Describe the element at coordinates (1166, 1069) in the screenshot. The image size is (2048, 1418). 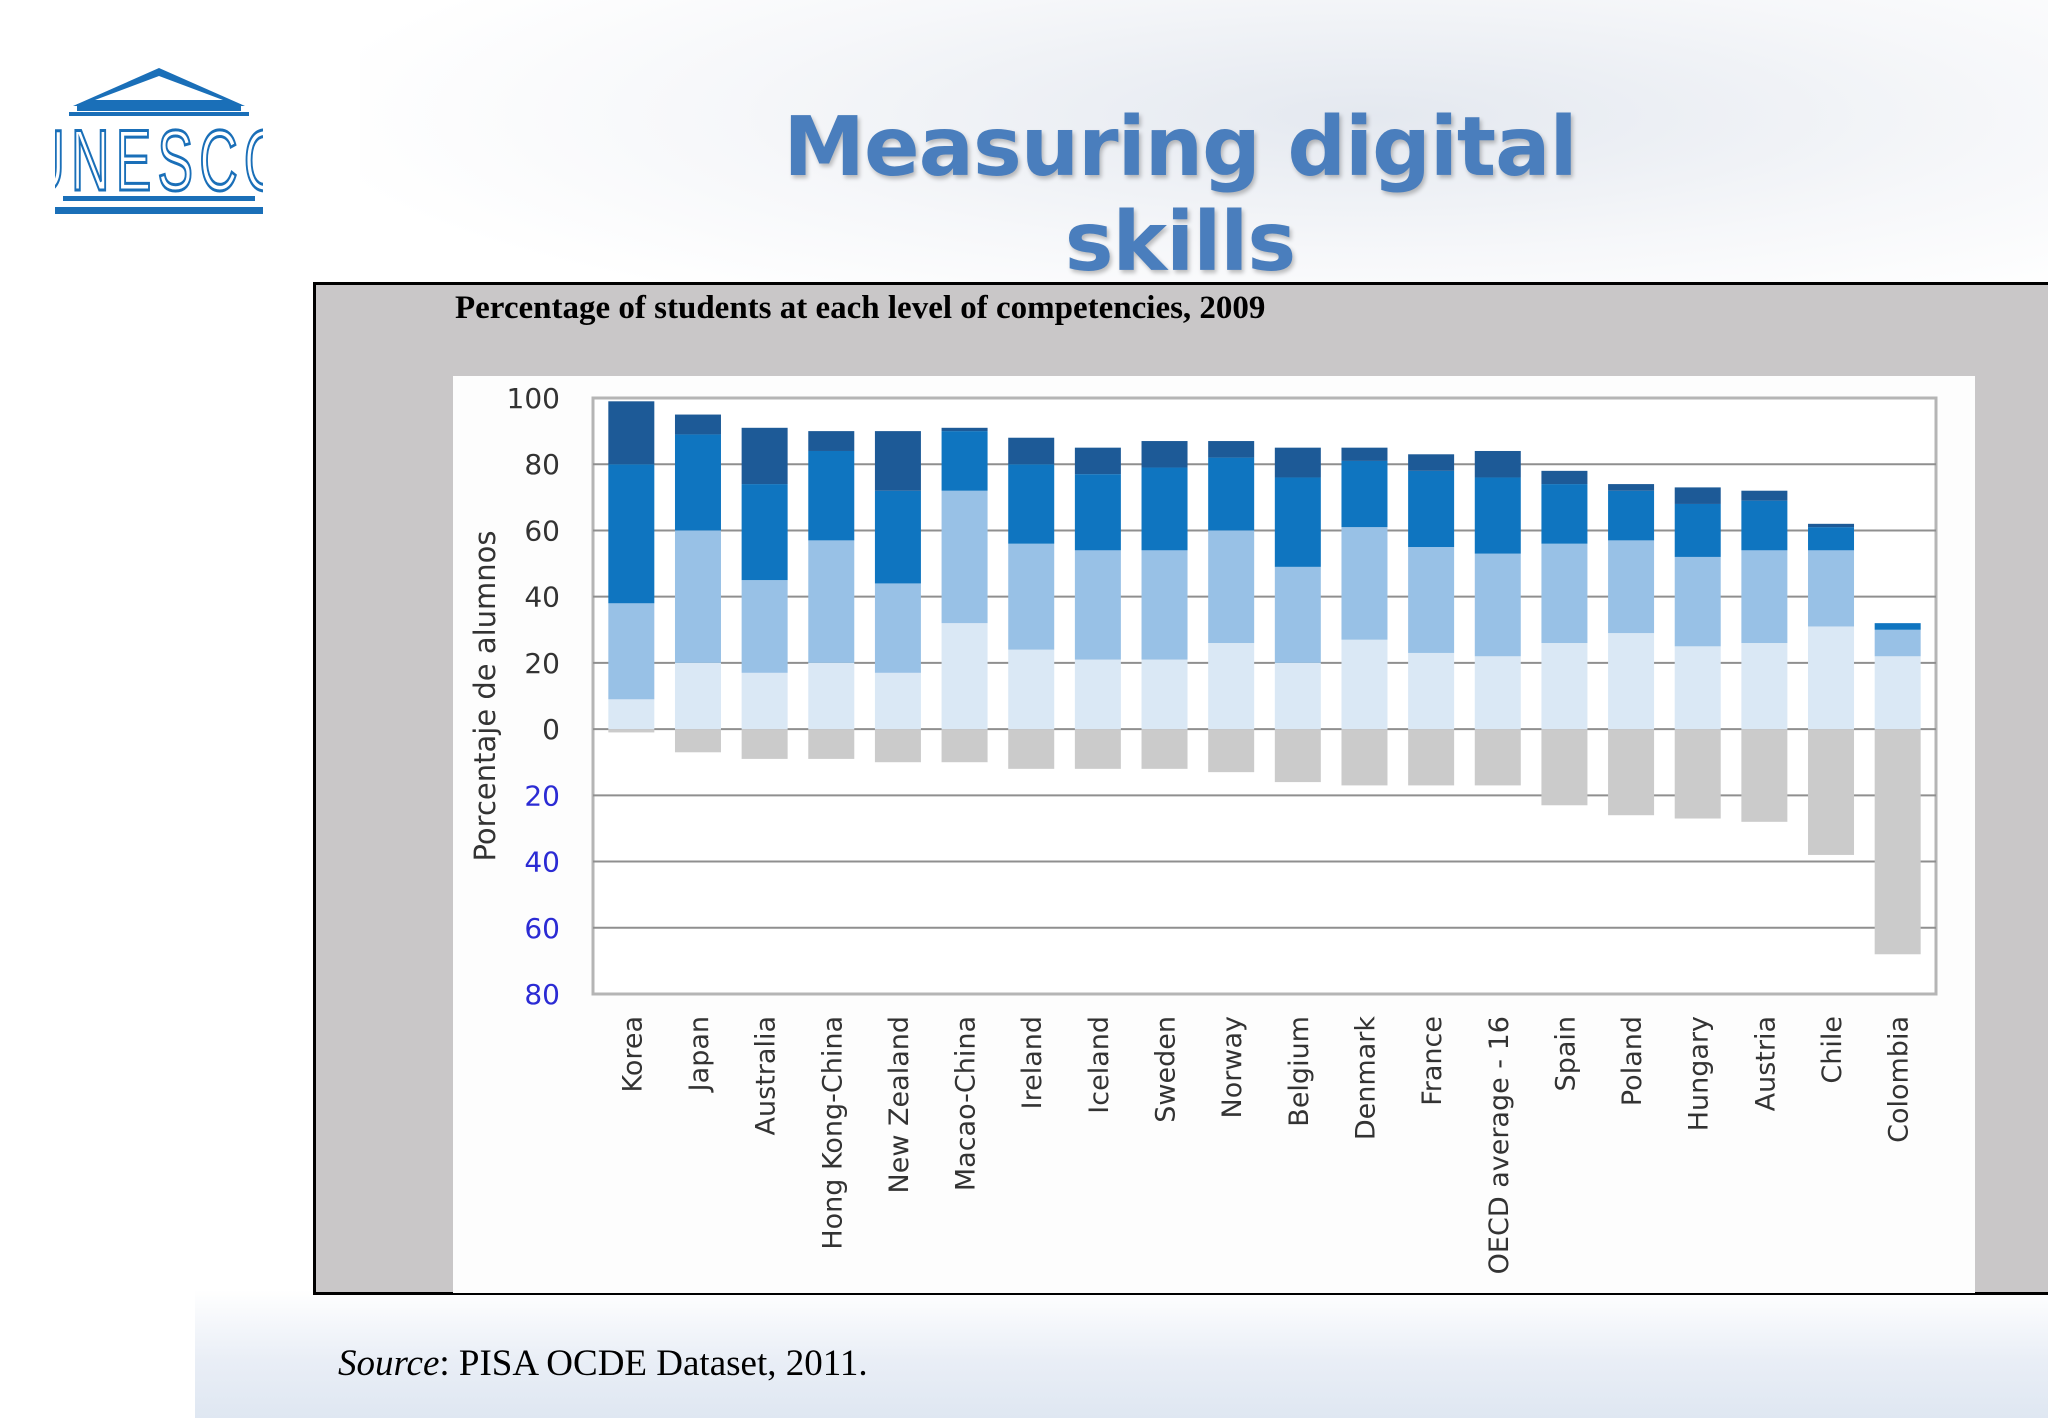
I see `x-tick-label: Sweden` at that location.